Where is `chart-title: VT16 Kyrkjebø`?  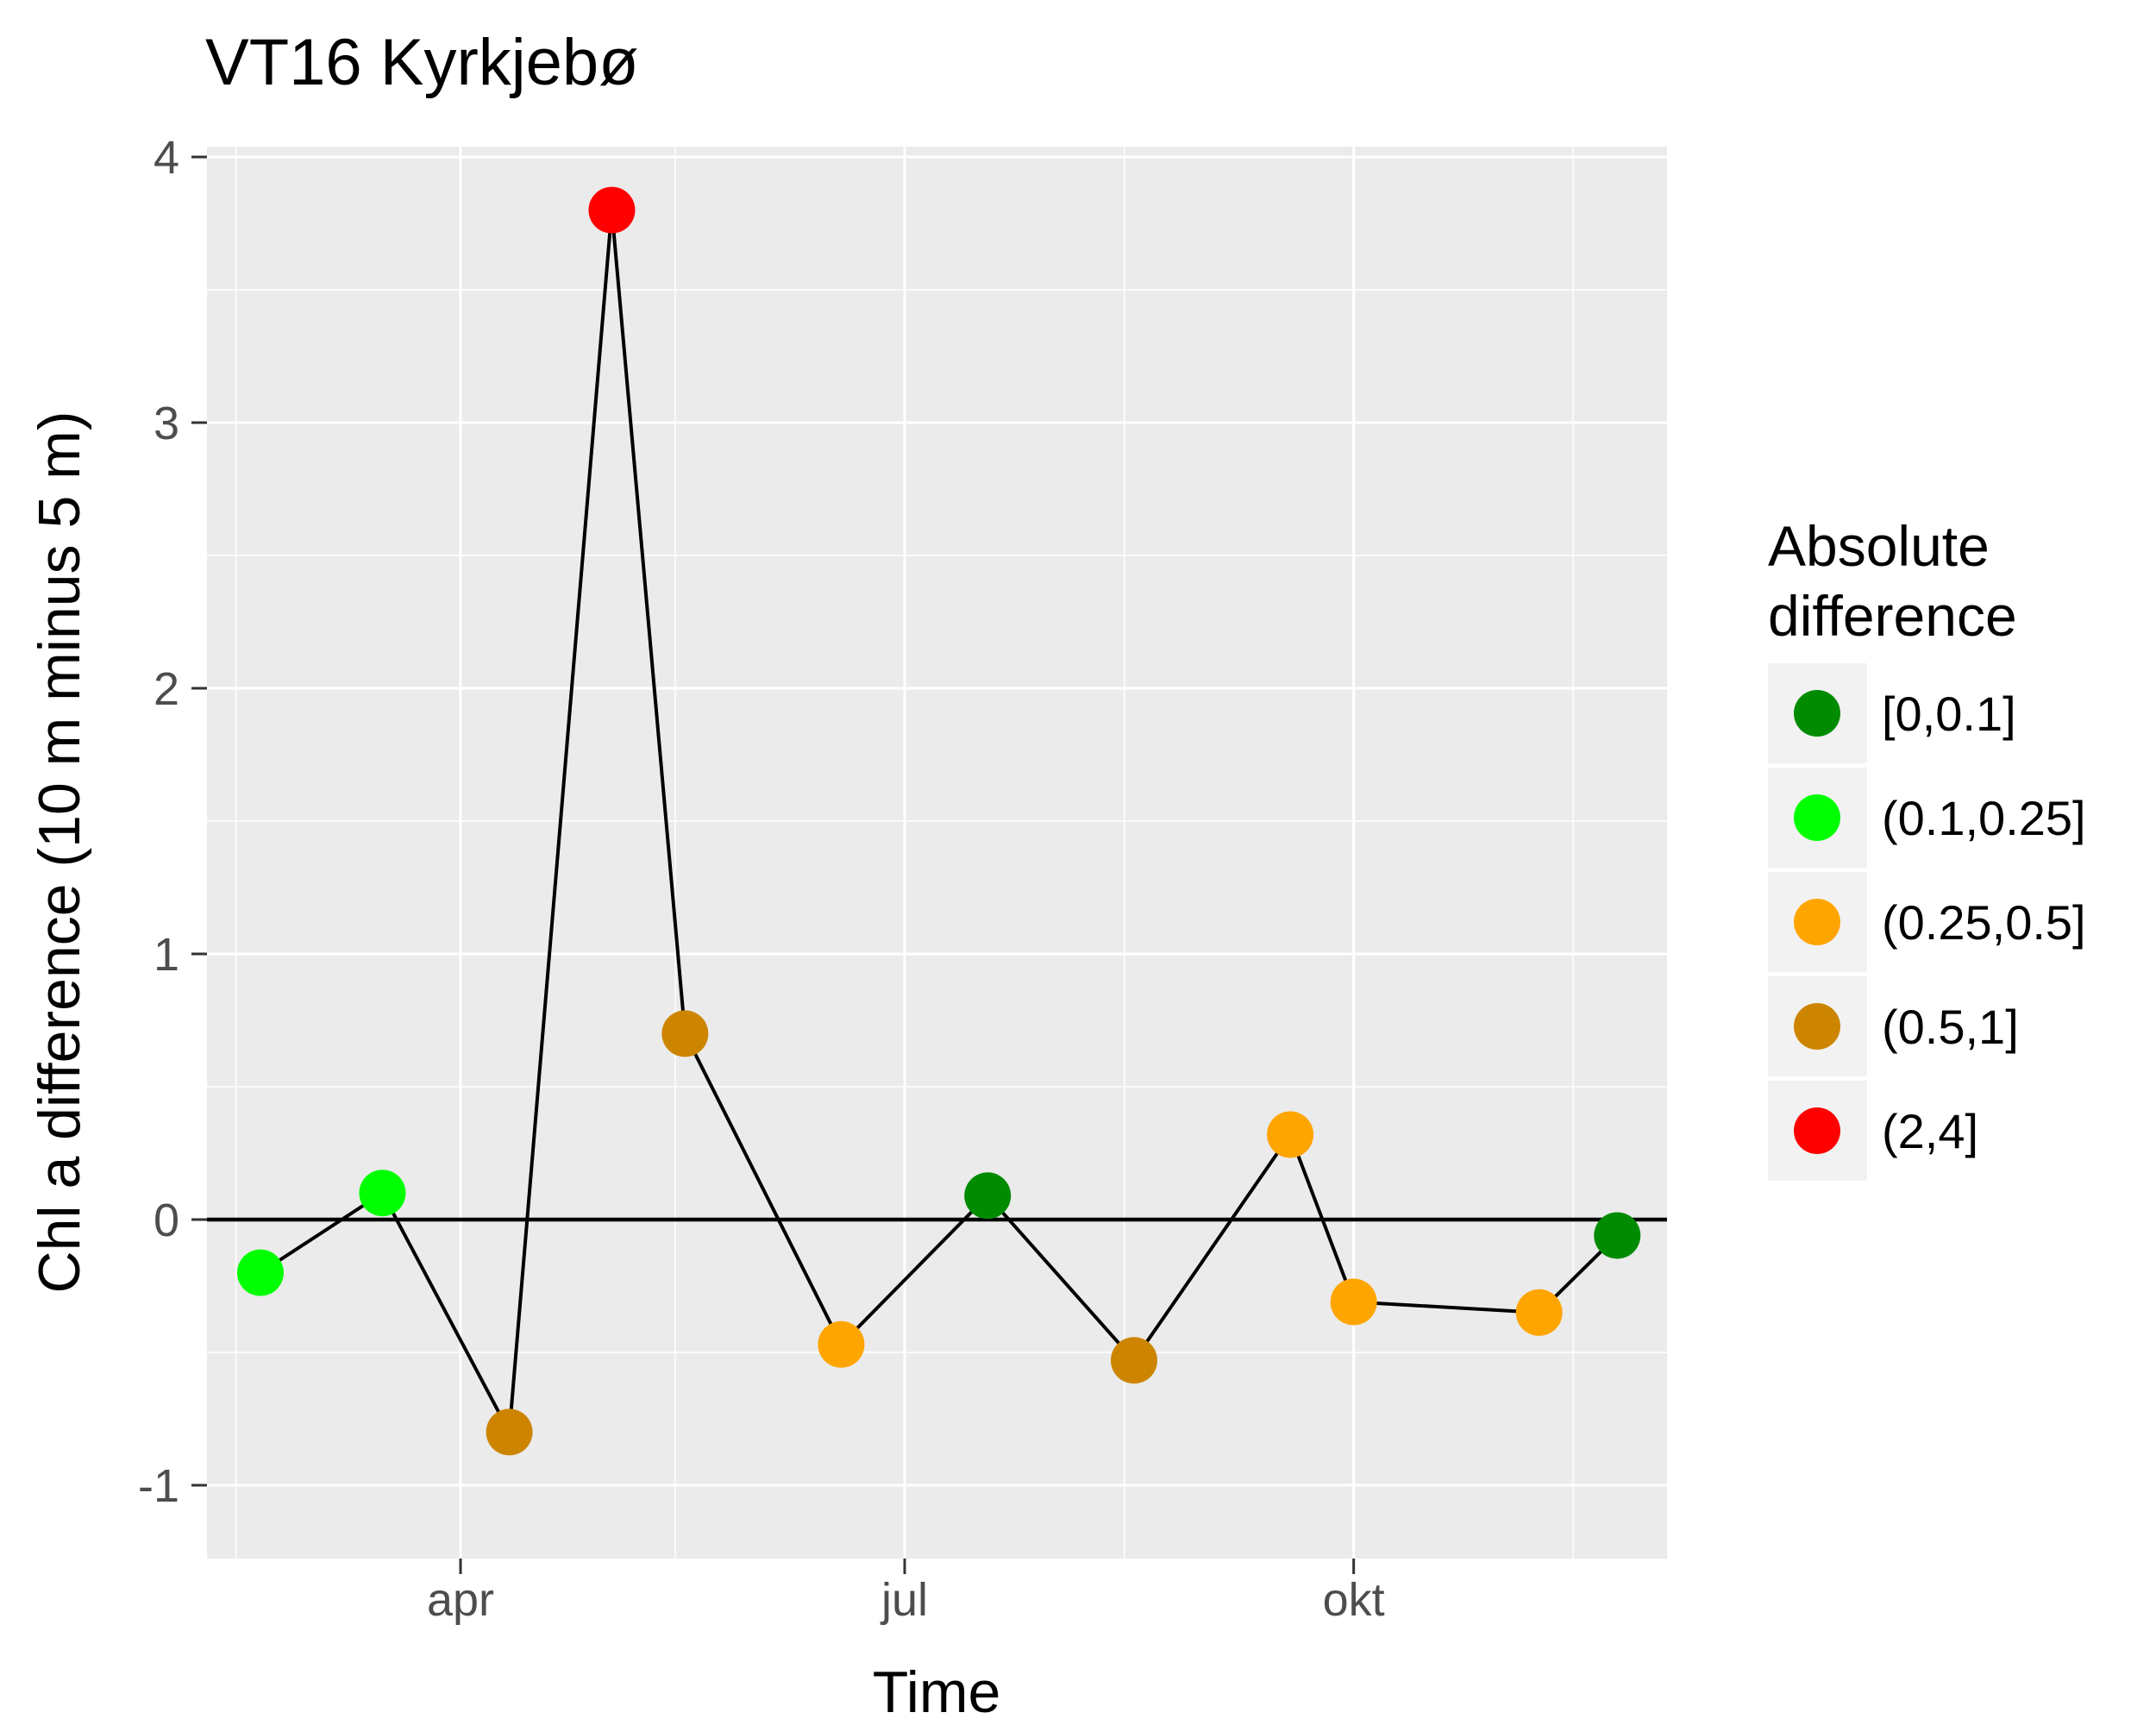
chart-title: VT16 Kyrkjebø is located at coordinates (422, 63).